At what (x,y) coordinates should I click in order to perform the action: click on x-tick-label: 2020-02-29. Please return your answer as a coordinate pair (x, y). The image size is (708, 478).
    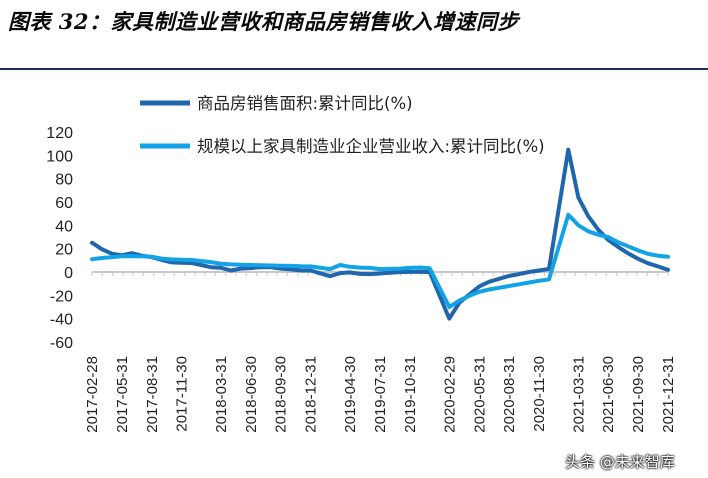
    Looking at the image, I should click on (449, 394).